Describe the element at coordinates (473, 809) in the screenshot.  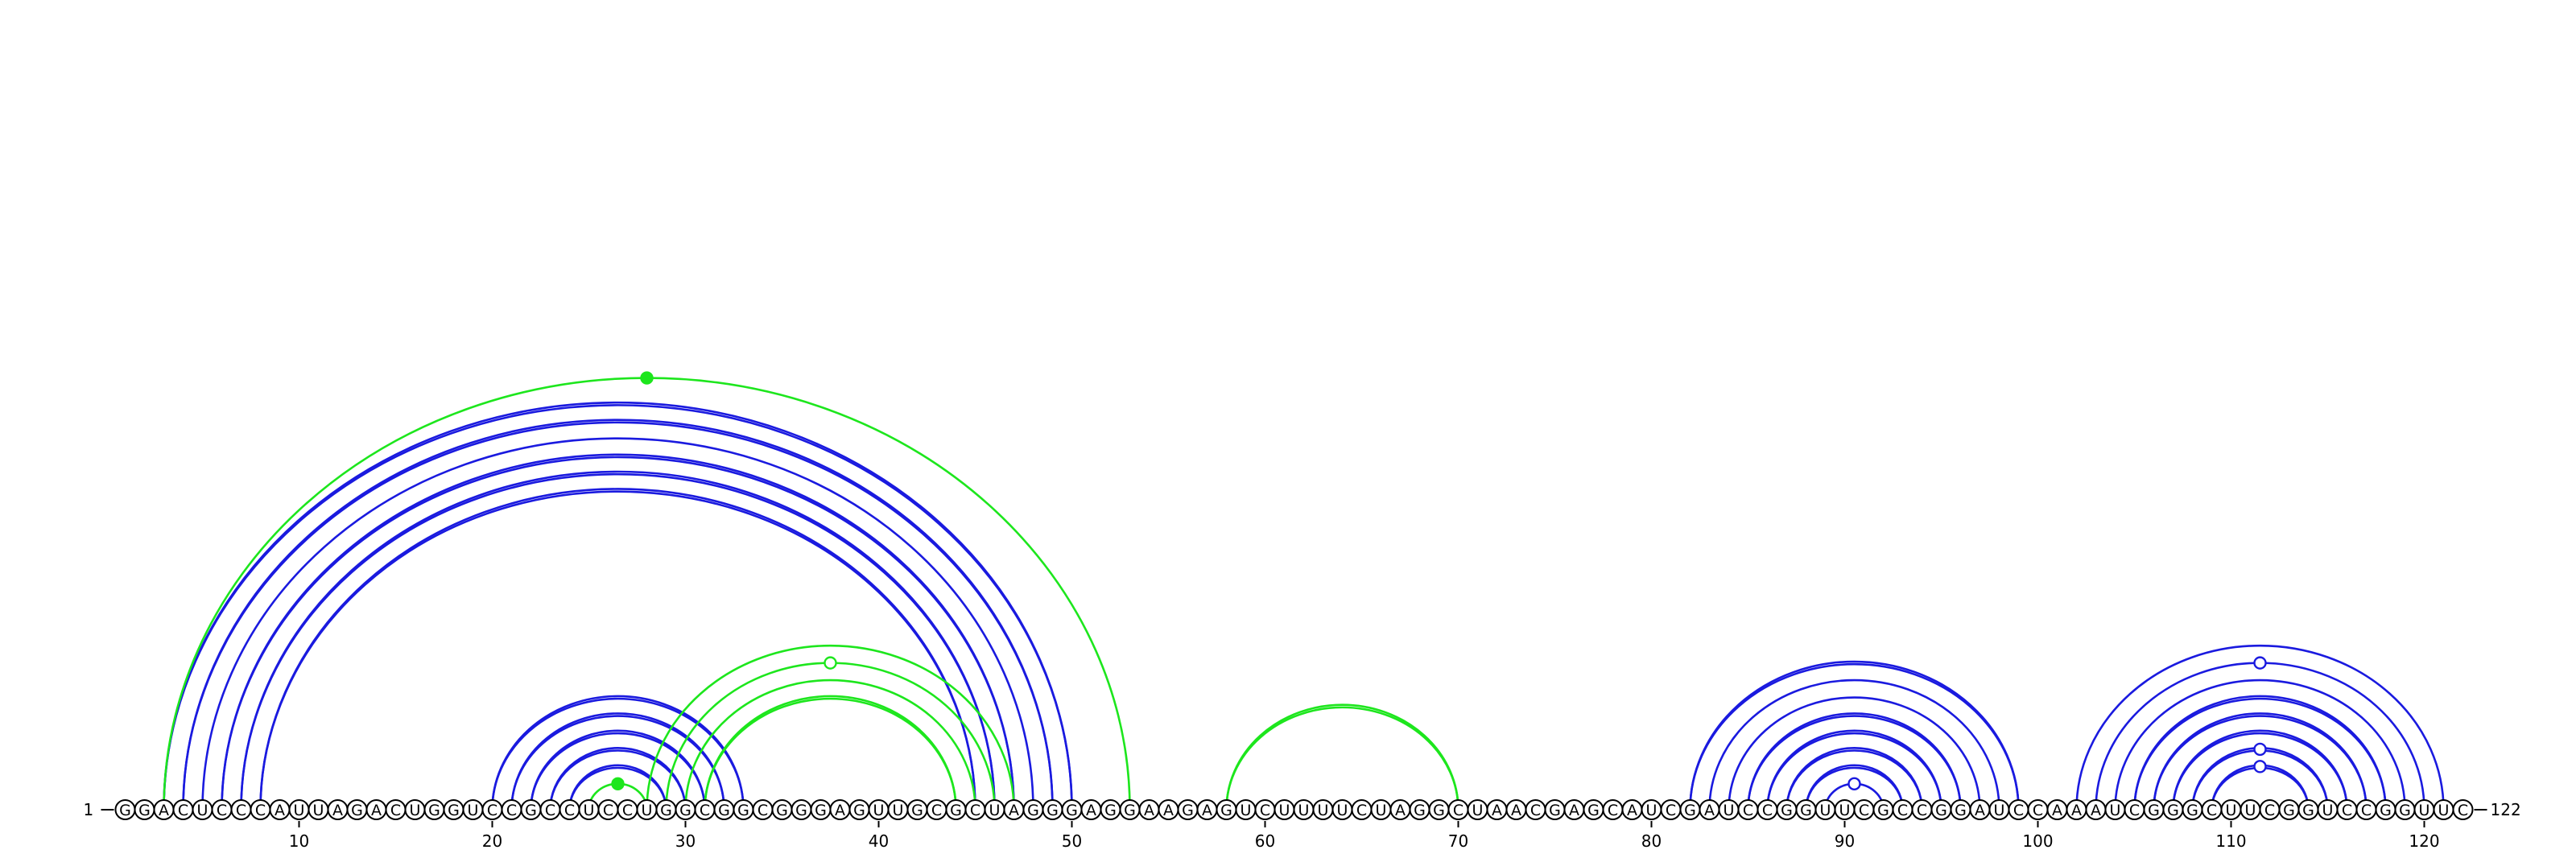
I see `nucleotide-19: U` at that location.